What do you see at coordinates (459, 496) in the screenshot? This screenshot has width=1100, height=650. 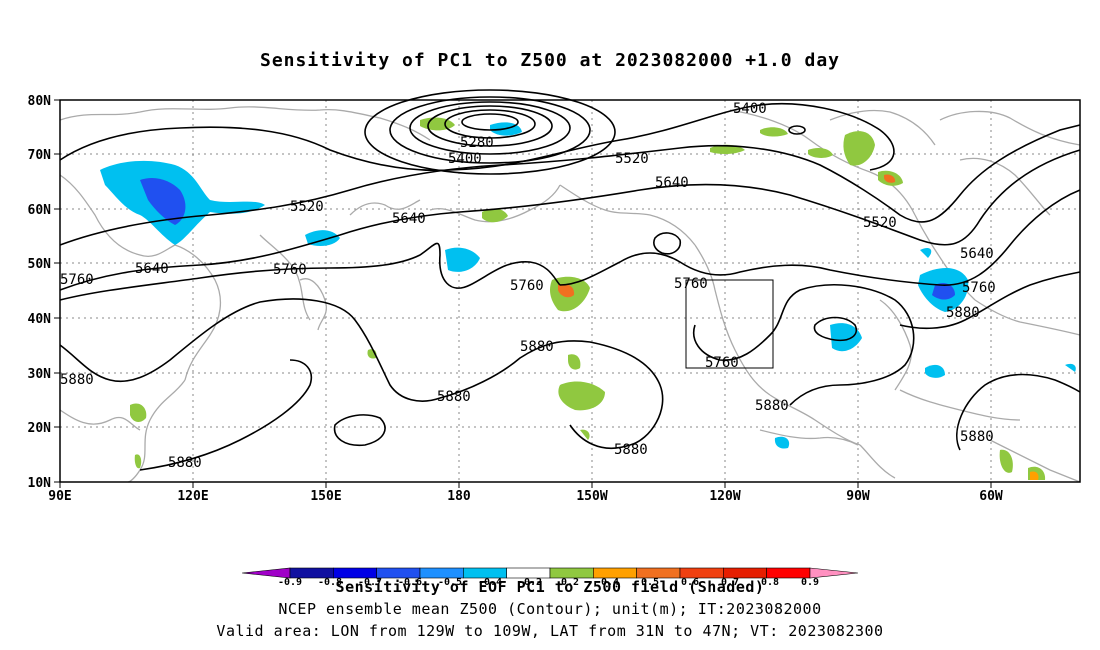 I see `x-tick-label: 180` at bounding box center [459, 496].